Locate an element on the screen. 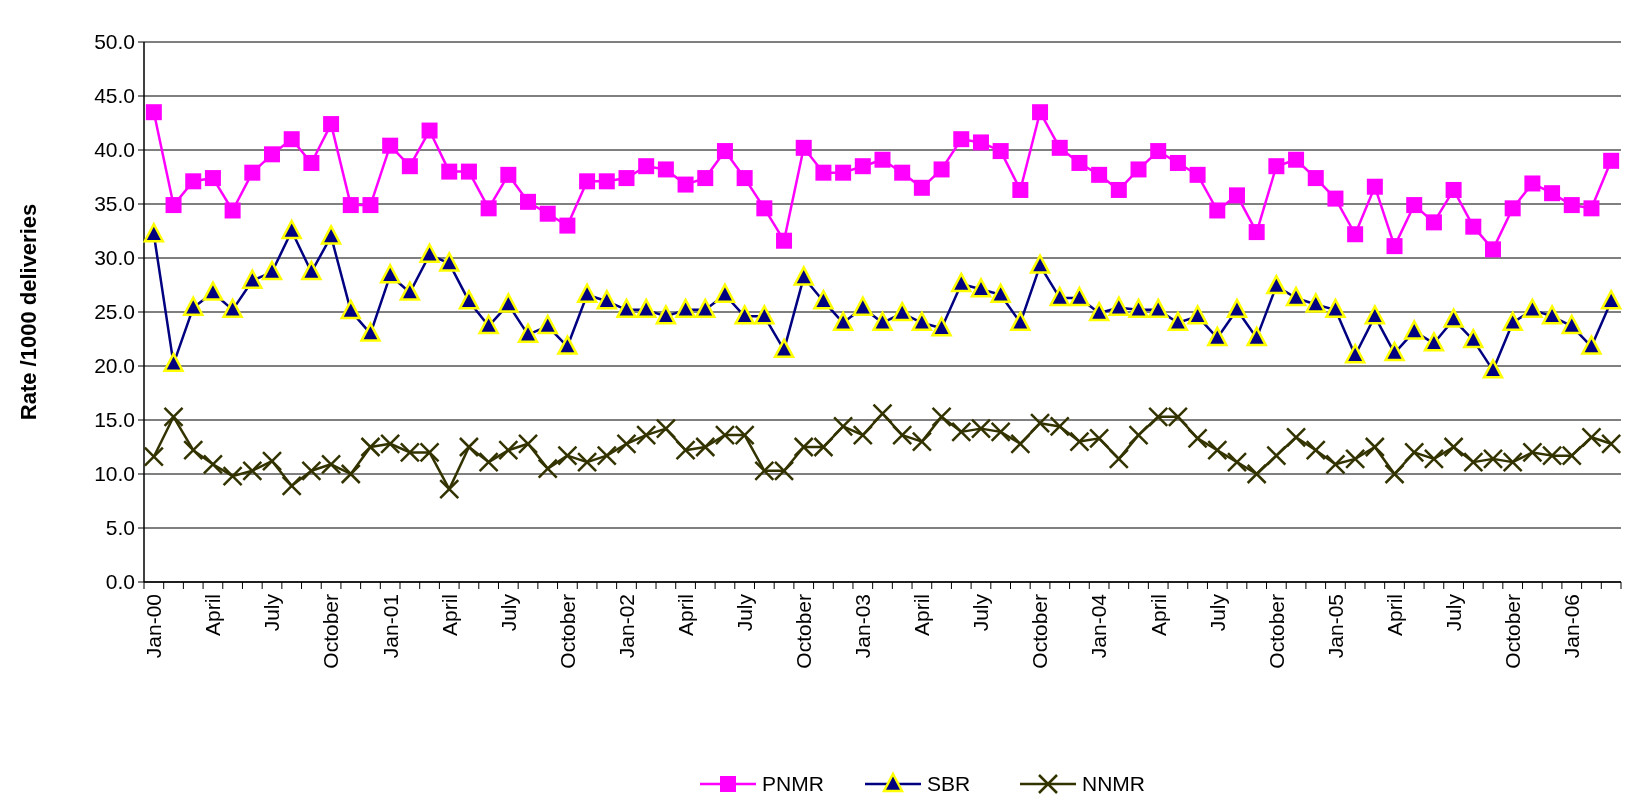 The width and height of the screenshot is (1633, 804). y-axis-title: Rate /1000 deliveries is located at coordinates (28, 312).